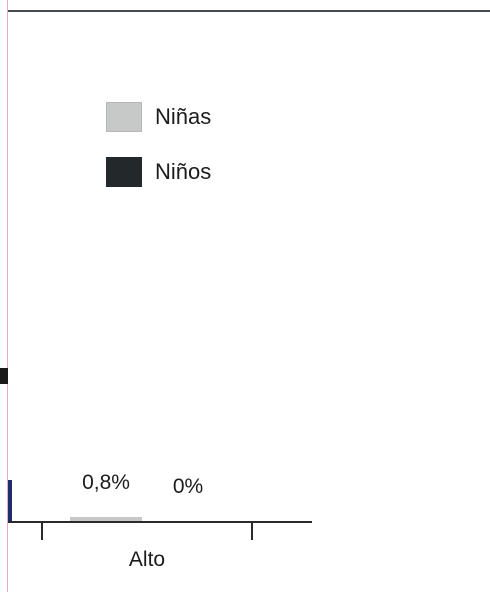 This screenshot has height=592, width=490. I want to click on left-edge-mark, so click(4, 376).